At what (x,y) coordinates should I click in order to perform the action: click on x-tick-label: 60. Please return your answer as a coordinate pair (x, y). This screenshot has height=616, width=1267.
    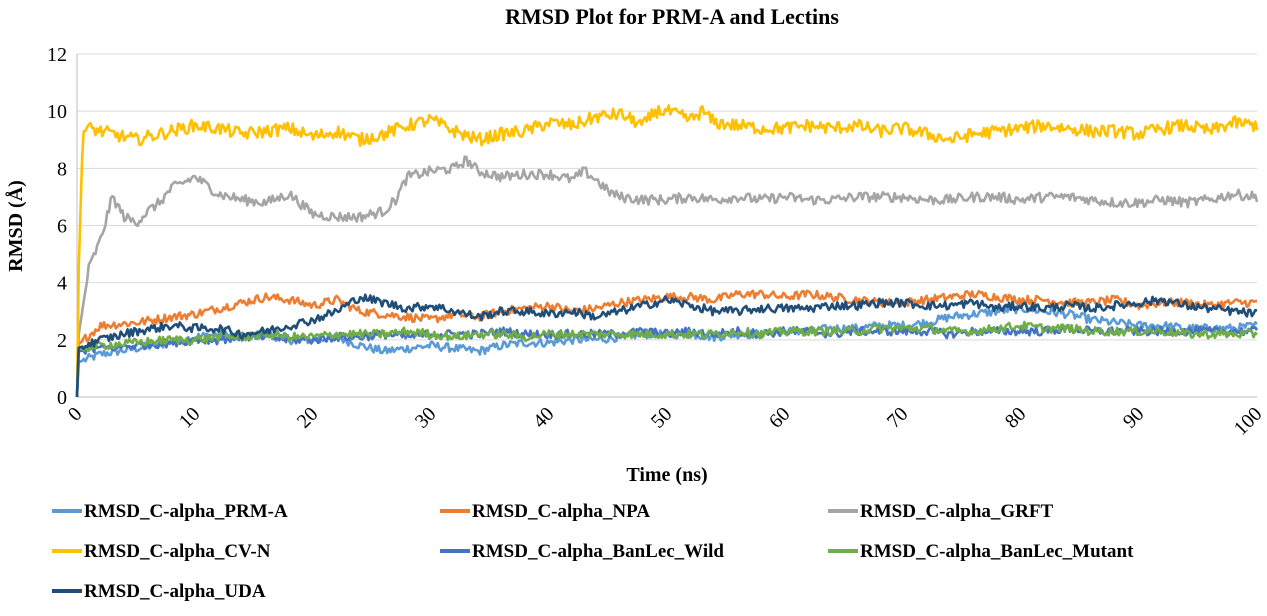
    Looking at the image, I should click on (780, 418).